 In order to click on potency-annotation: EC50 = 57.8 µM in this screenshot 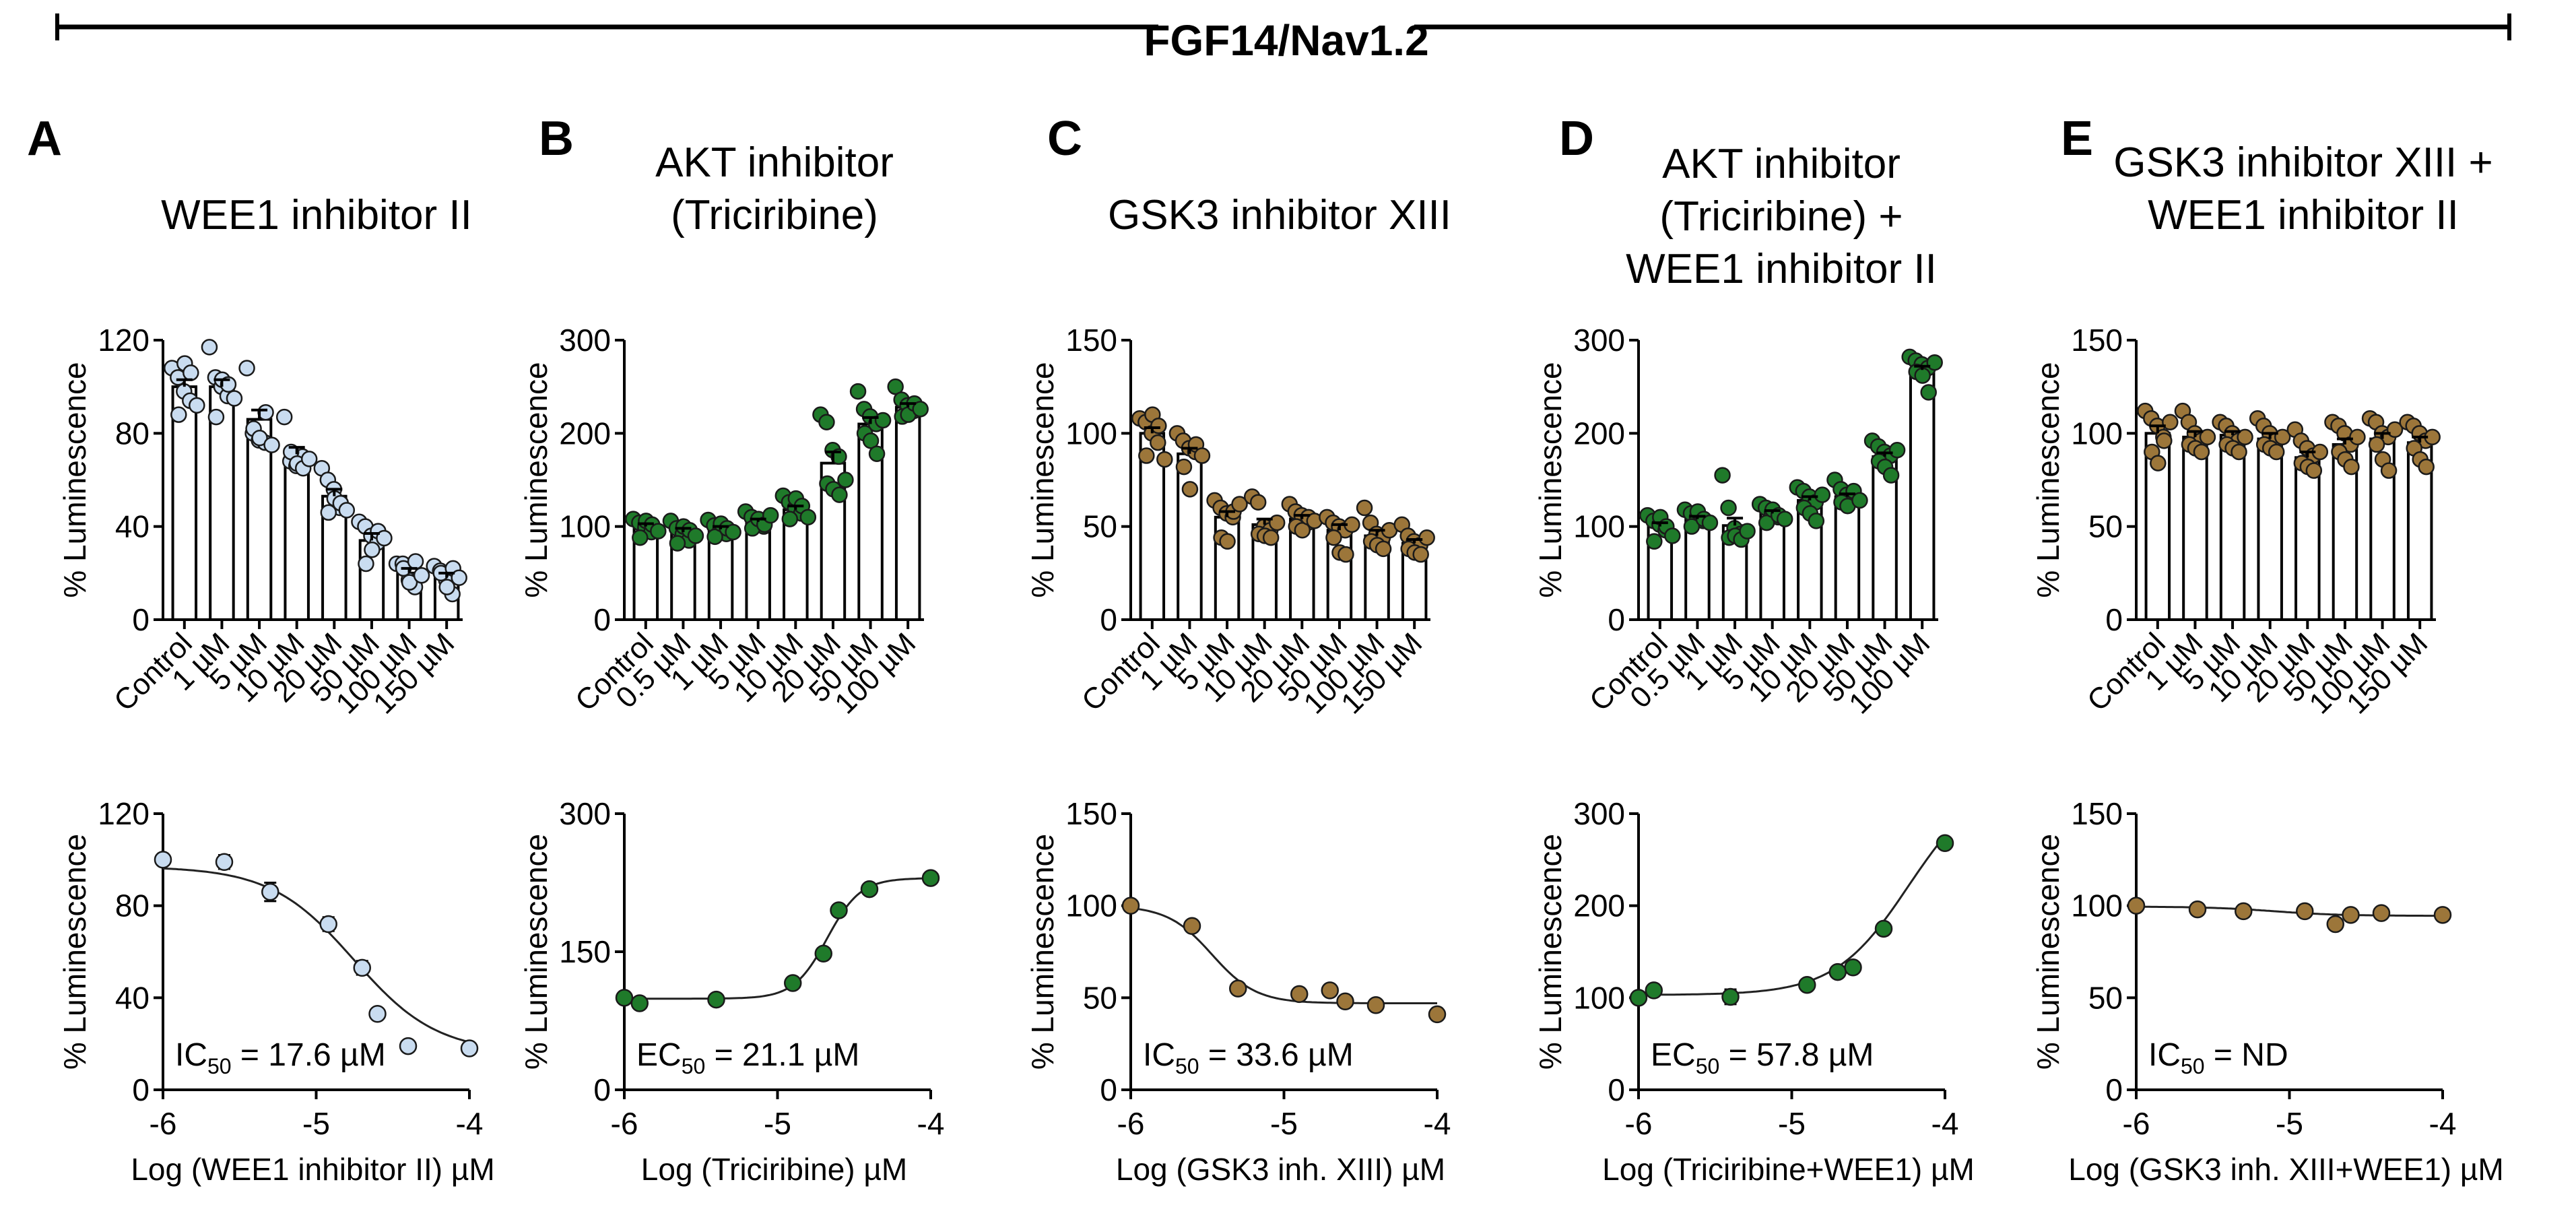, I will do `click(1762, 1057)`.